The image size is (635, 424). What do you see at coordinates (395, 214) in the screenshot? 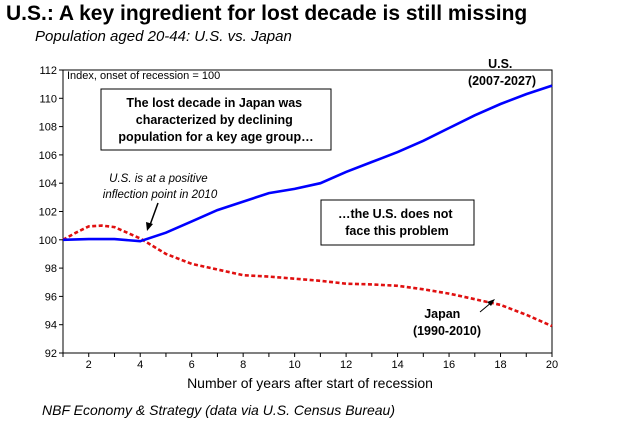
I see `us-problem-line-1: …the U.S. does not` at bounding box center [395, 214].